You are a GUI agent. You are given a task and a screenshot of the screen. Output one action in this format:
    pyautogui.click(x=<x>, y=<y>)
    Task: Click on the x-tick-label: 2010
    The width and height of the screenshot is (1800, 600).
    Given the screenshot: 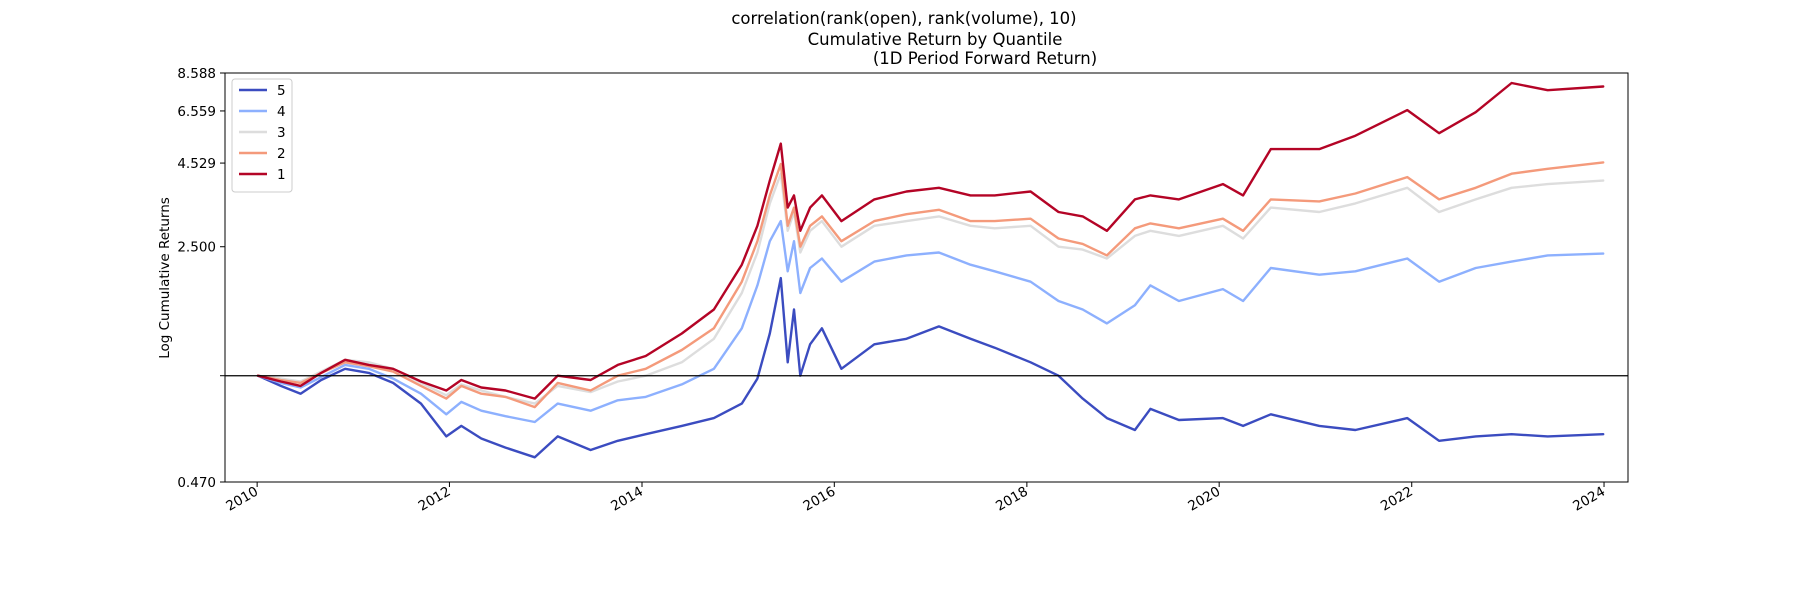 What is the action you would take?
    pyautogui.click(x=242, y=499)
    